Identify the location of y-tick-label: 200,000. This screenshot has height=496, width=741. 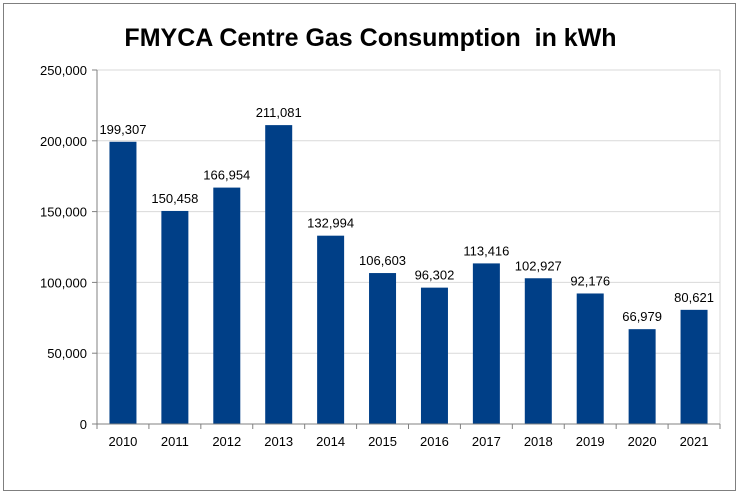
(63, 141).